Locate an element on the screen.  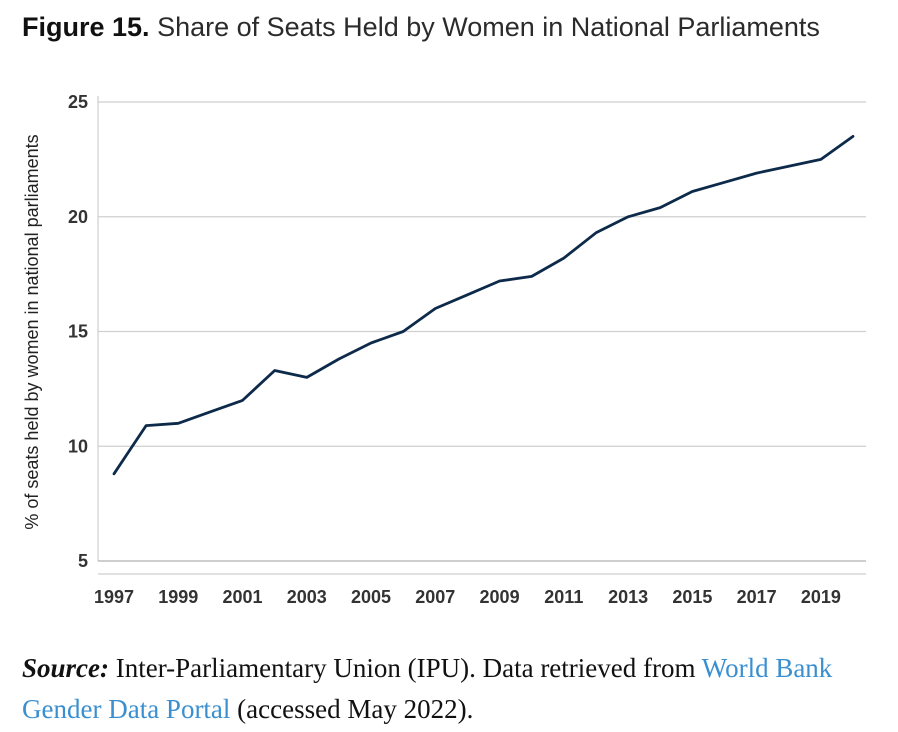
x-tick-label-2011: 2011 is located at coordinates (563, 597).